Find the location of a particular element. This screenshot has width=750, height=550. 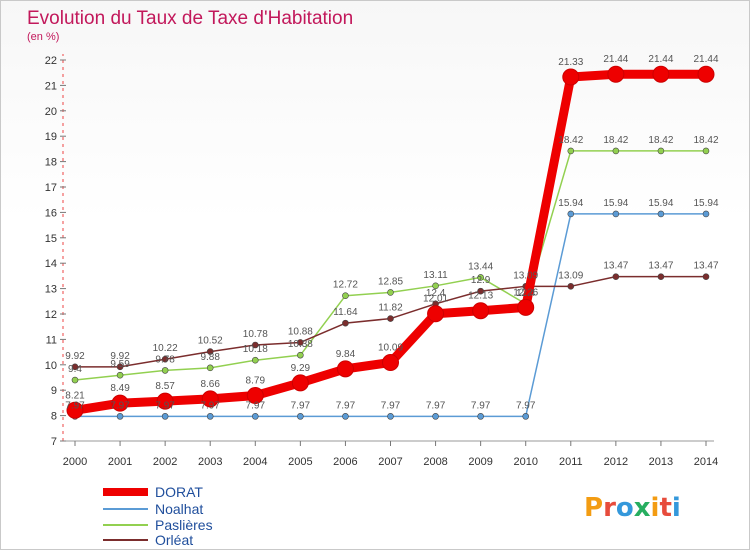

legend-label: Noalhat is located at coordinates (179, 509).